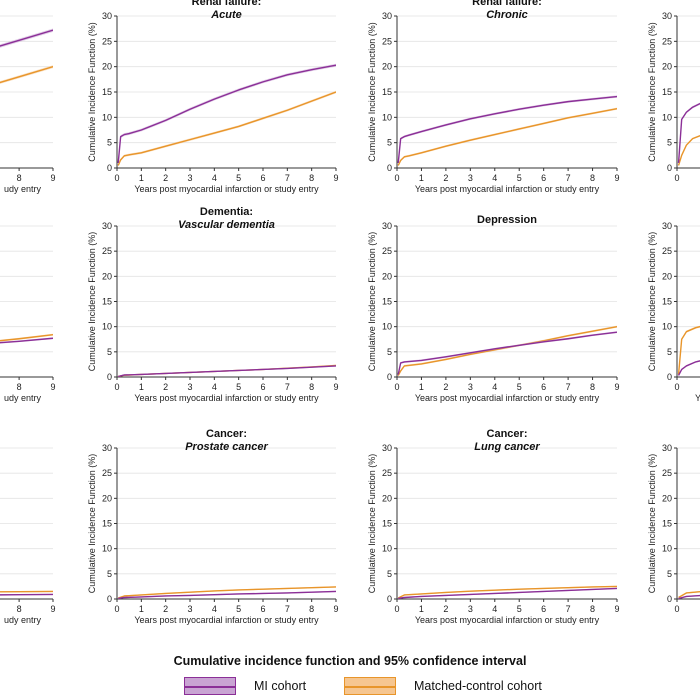 This screenshot has width=700, height=700. I want to click on panel-title: Dementia:, so click(226, 212).